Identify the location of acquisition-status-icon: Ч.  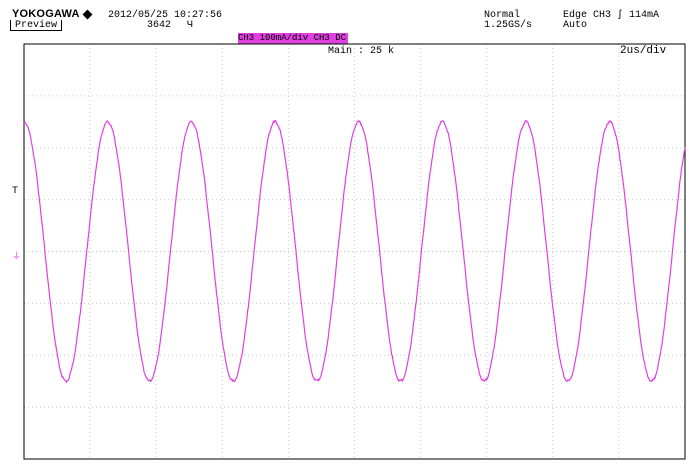
(190, 25).